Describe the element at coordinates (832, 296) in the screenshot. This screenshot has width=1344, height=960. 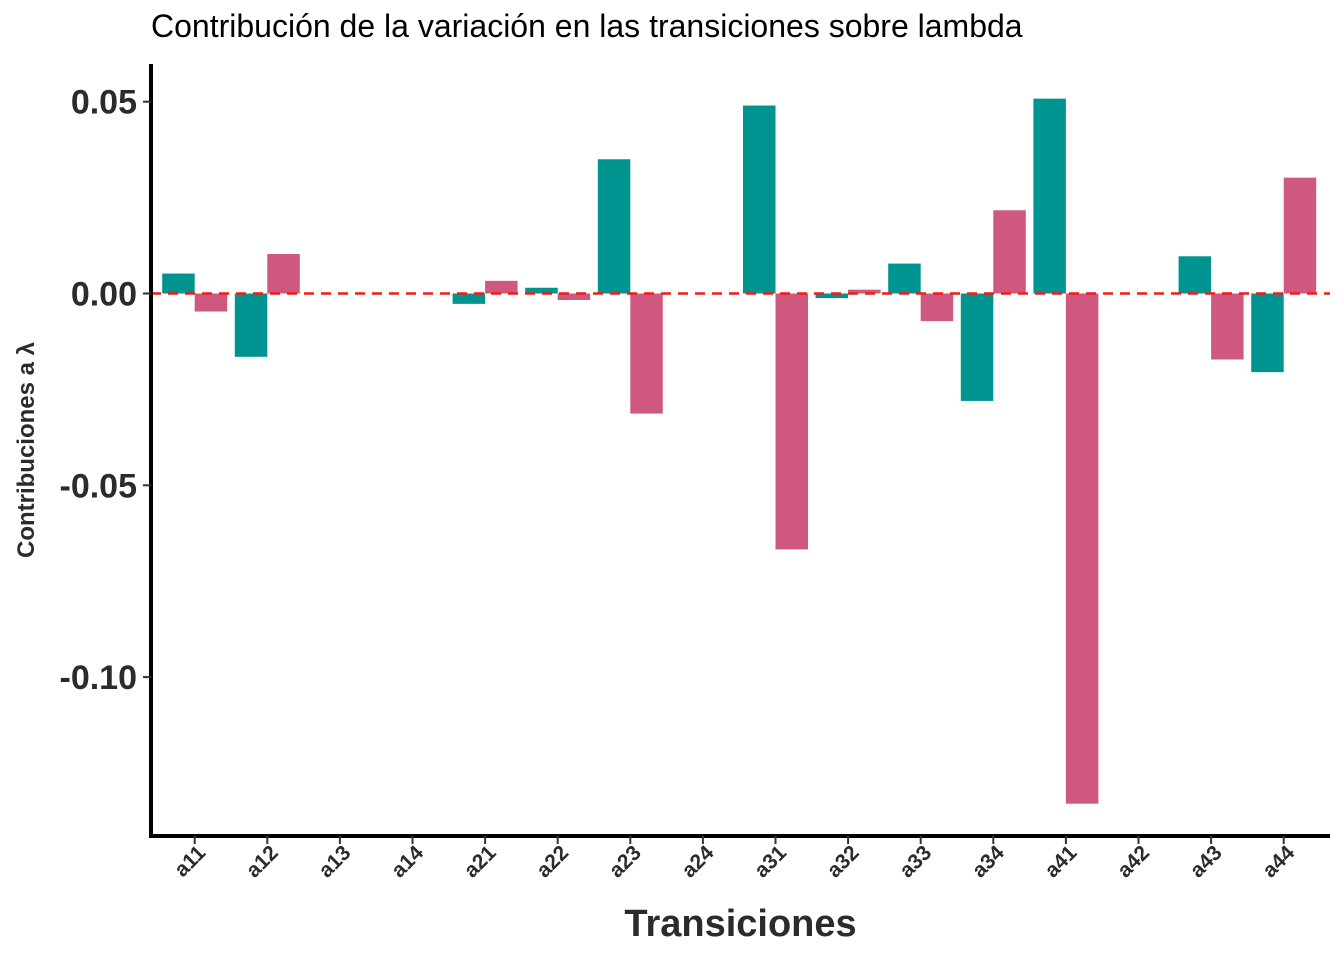
I see `bar-a32-s1` at that location.